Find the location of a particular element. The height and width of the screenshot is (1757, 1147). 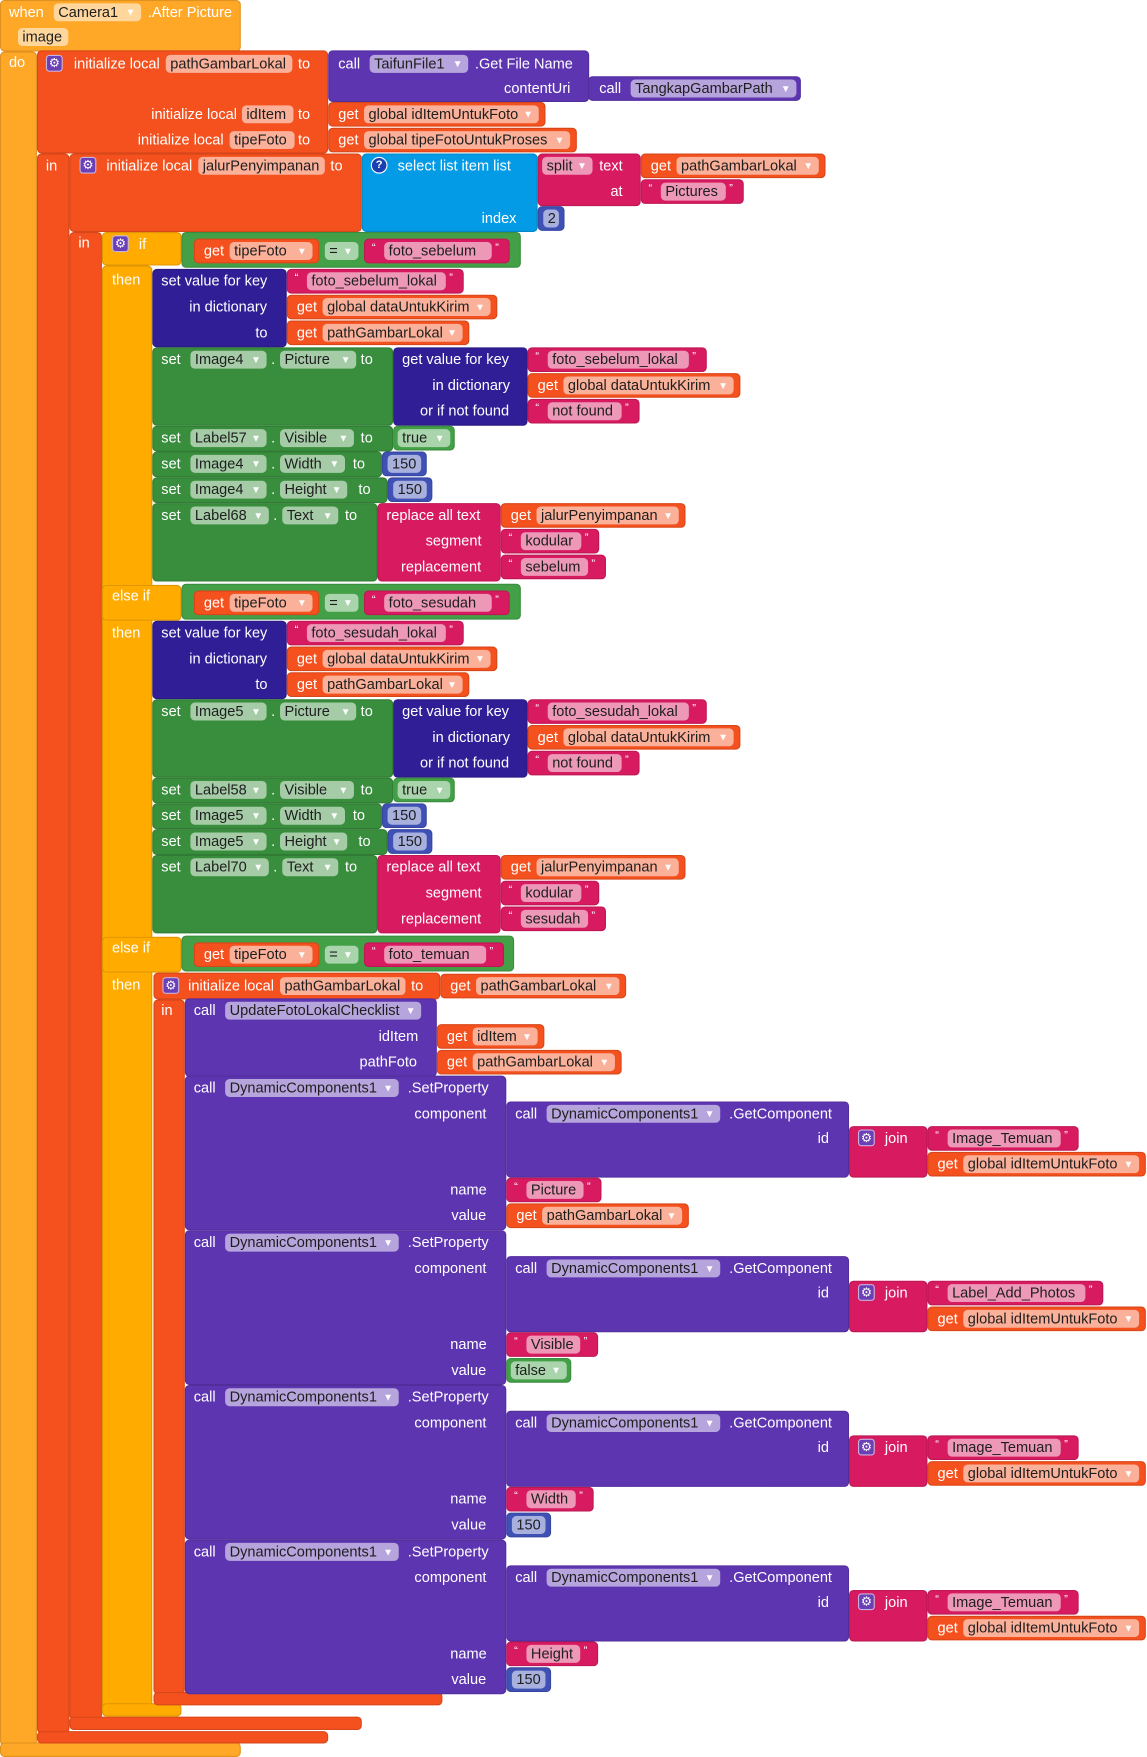

event-block-bottom is located at coordinates (120, 1749).